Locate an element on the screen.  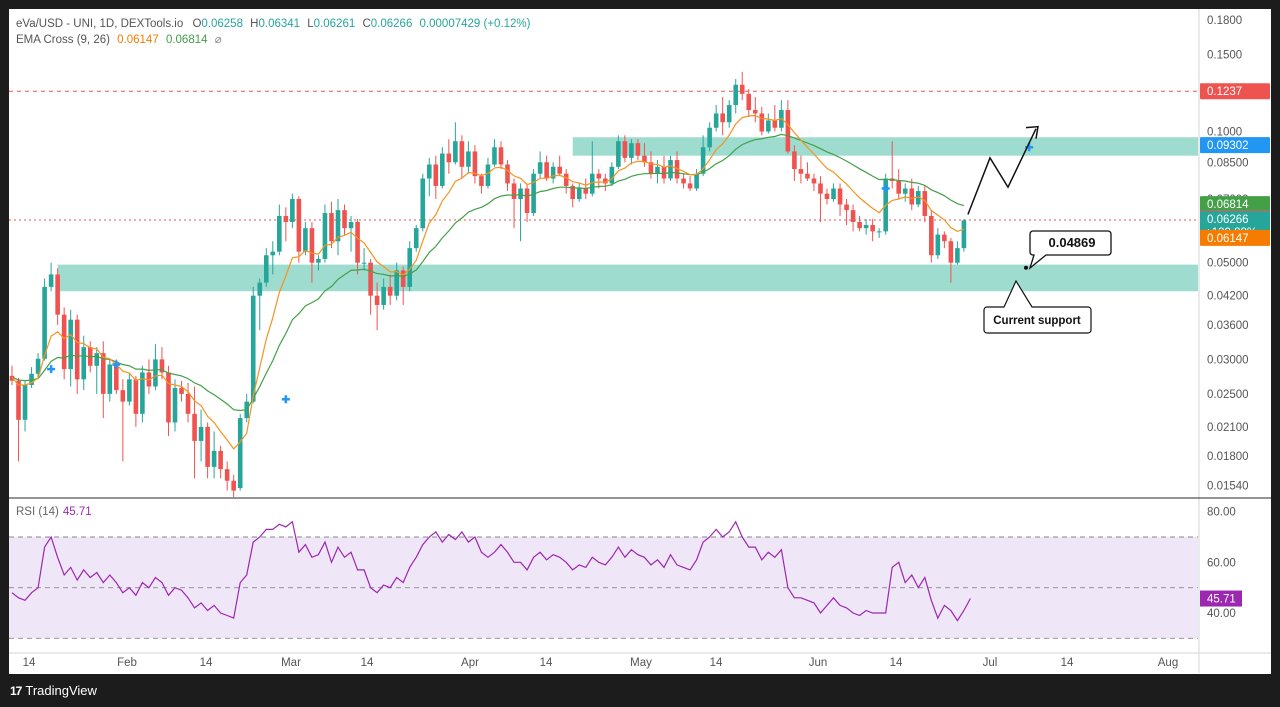
low-value: 0.06261 is located at coordinates (334, 24).